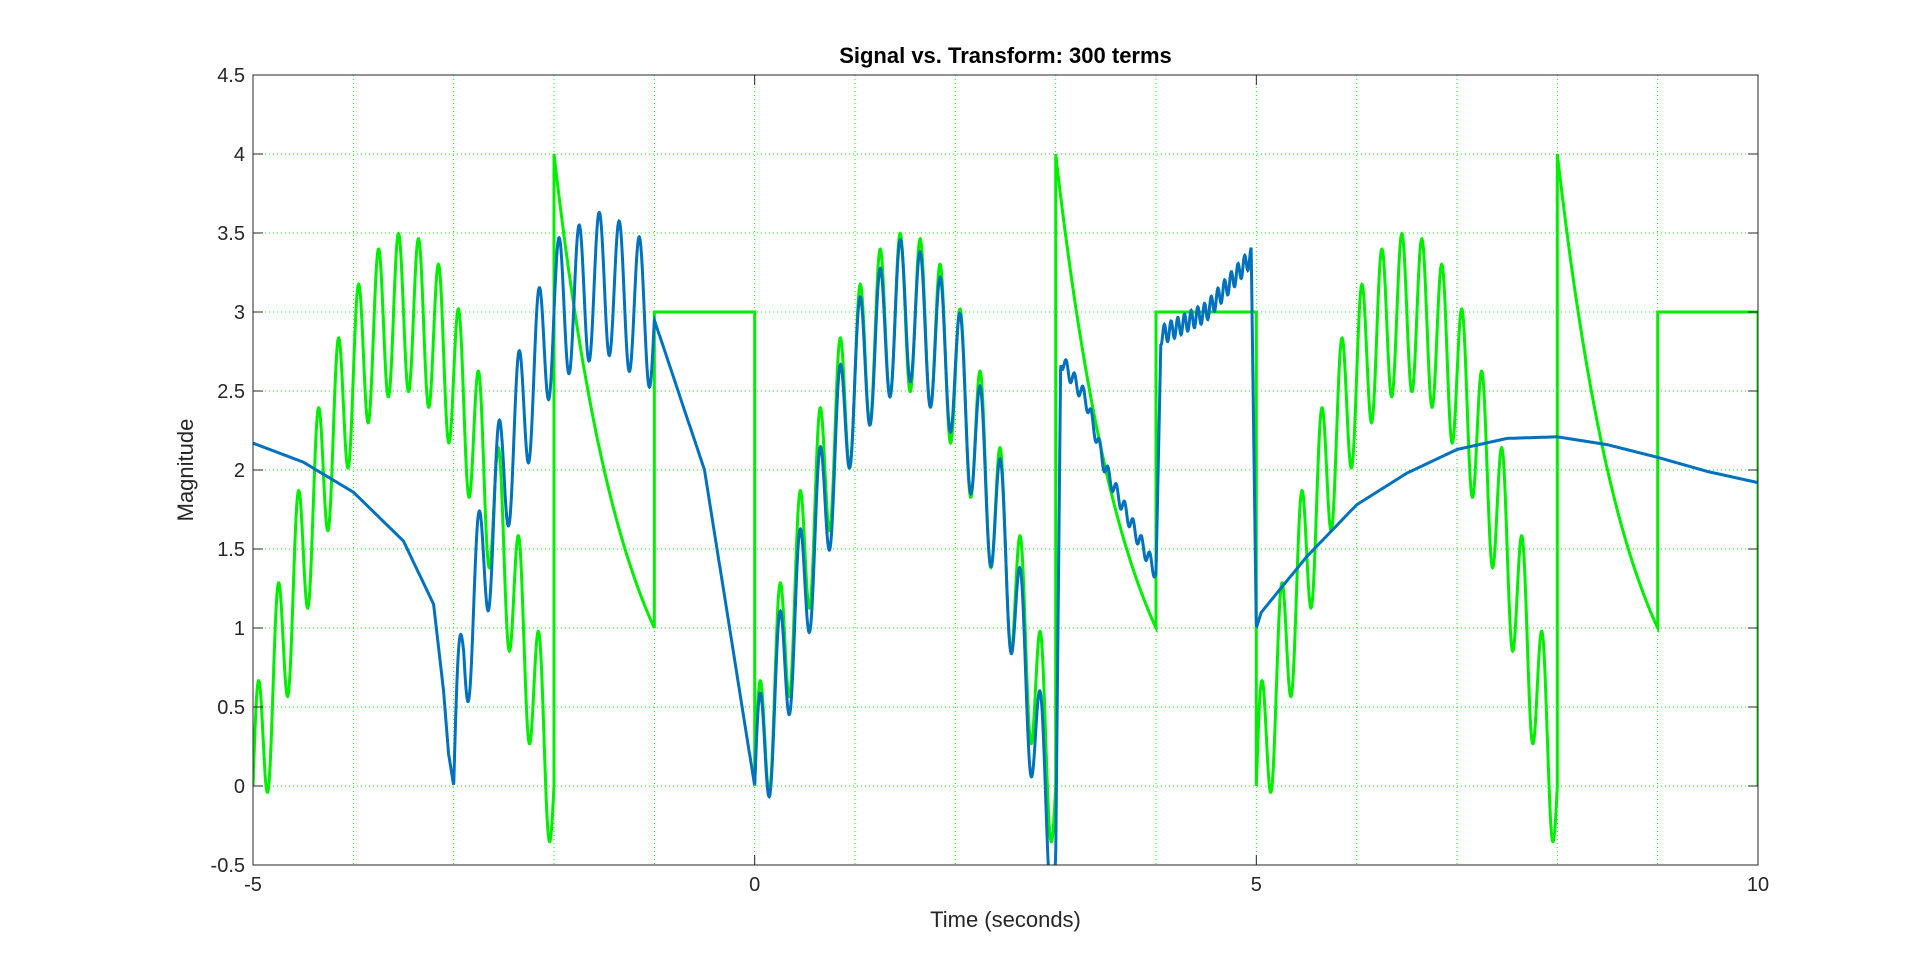  I want to click on chart-title: Signal vs. Transform: 300 terms, so click(1005, 55).